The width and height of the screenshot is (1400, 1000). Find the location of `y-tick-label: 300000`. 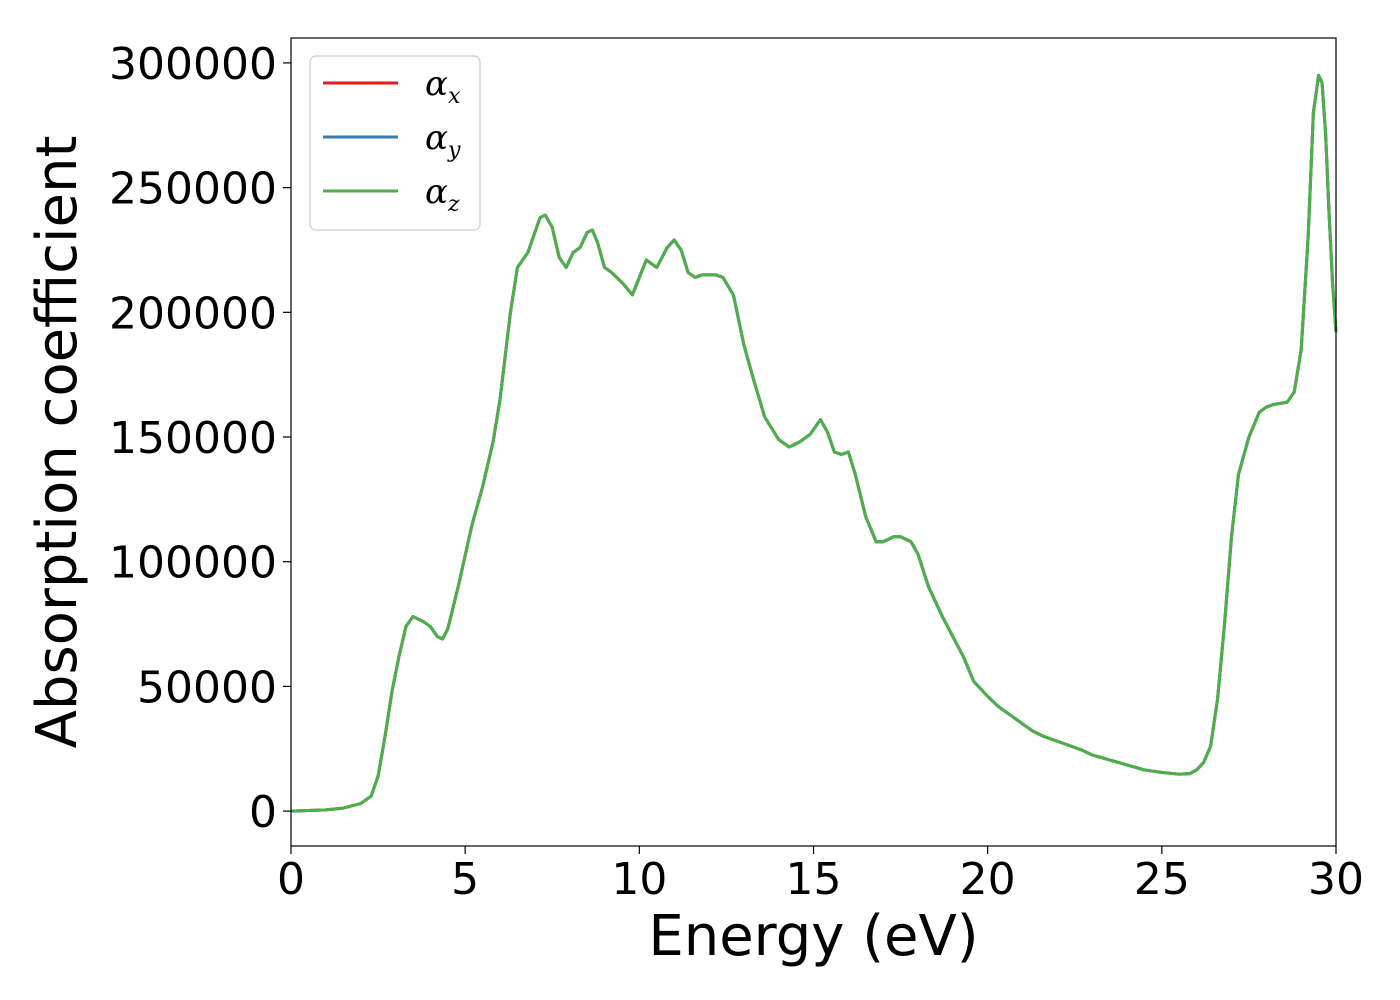

y-tick-label: 300000 is located at coordinates (193, 64).